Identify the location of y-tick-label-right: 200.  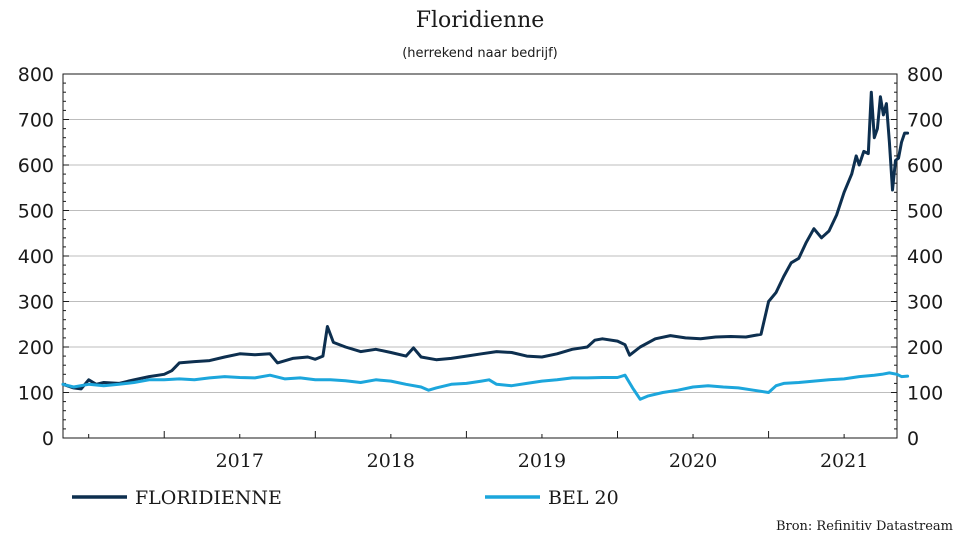
(925, 348).